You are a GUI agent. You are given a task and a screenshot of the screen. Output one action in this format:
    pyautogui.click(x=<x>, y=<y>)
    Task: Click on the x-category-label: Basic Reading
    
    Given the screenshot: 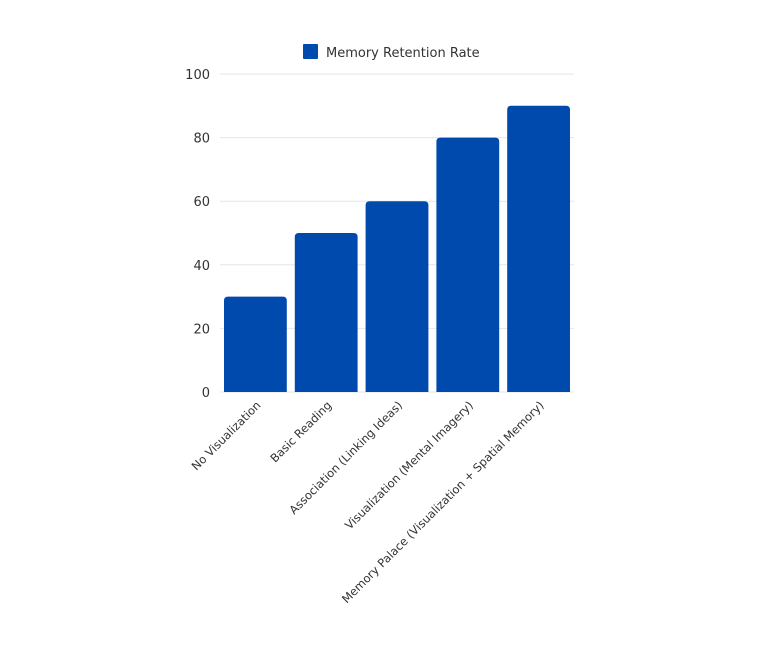 What is the action you would take?
    pyautogui.click(x=300, y=431)
    